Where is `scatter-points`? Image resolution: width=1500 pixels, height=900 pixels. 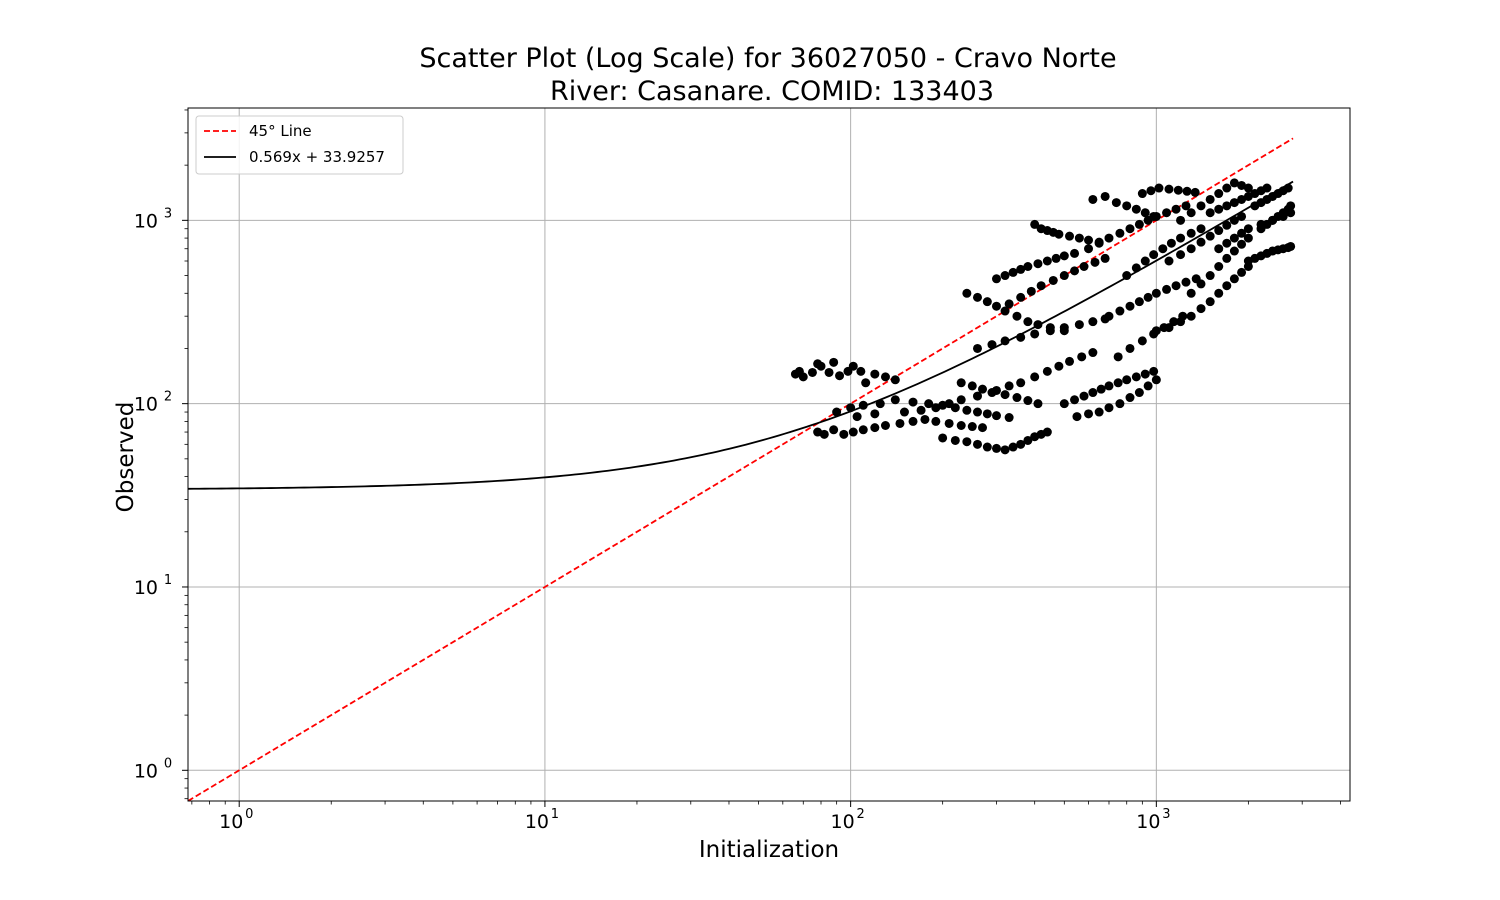
scatter-points is located at coordinates (1043, 316).